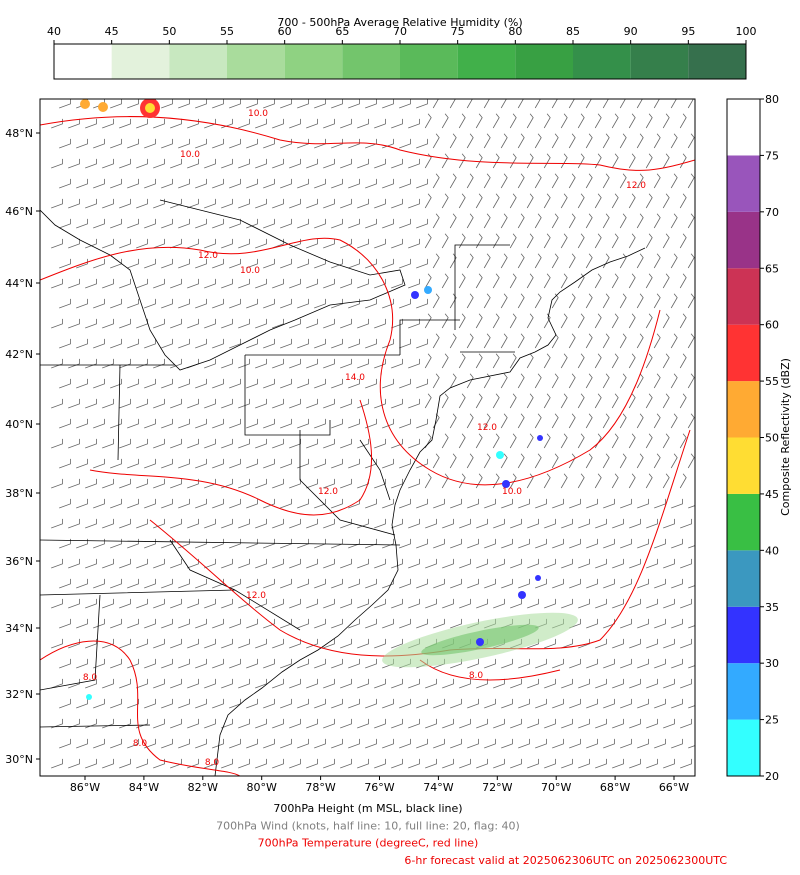 The width and height of the screenshot is (800, 875). What do you see at coordinates (415, 295) in the screenshot?
I see `radar-echo` at bounding box center [415, 295].